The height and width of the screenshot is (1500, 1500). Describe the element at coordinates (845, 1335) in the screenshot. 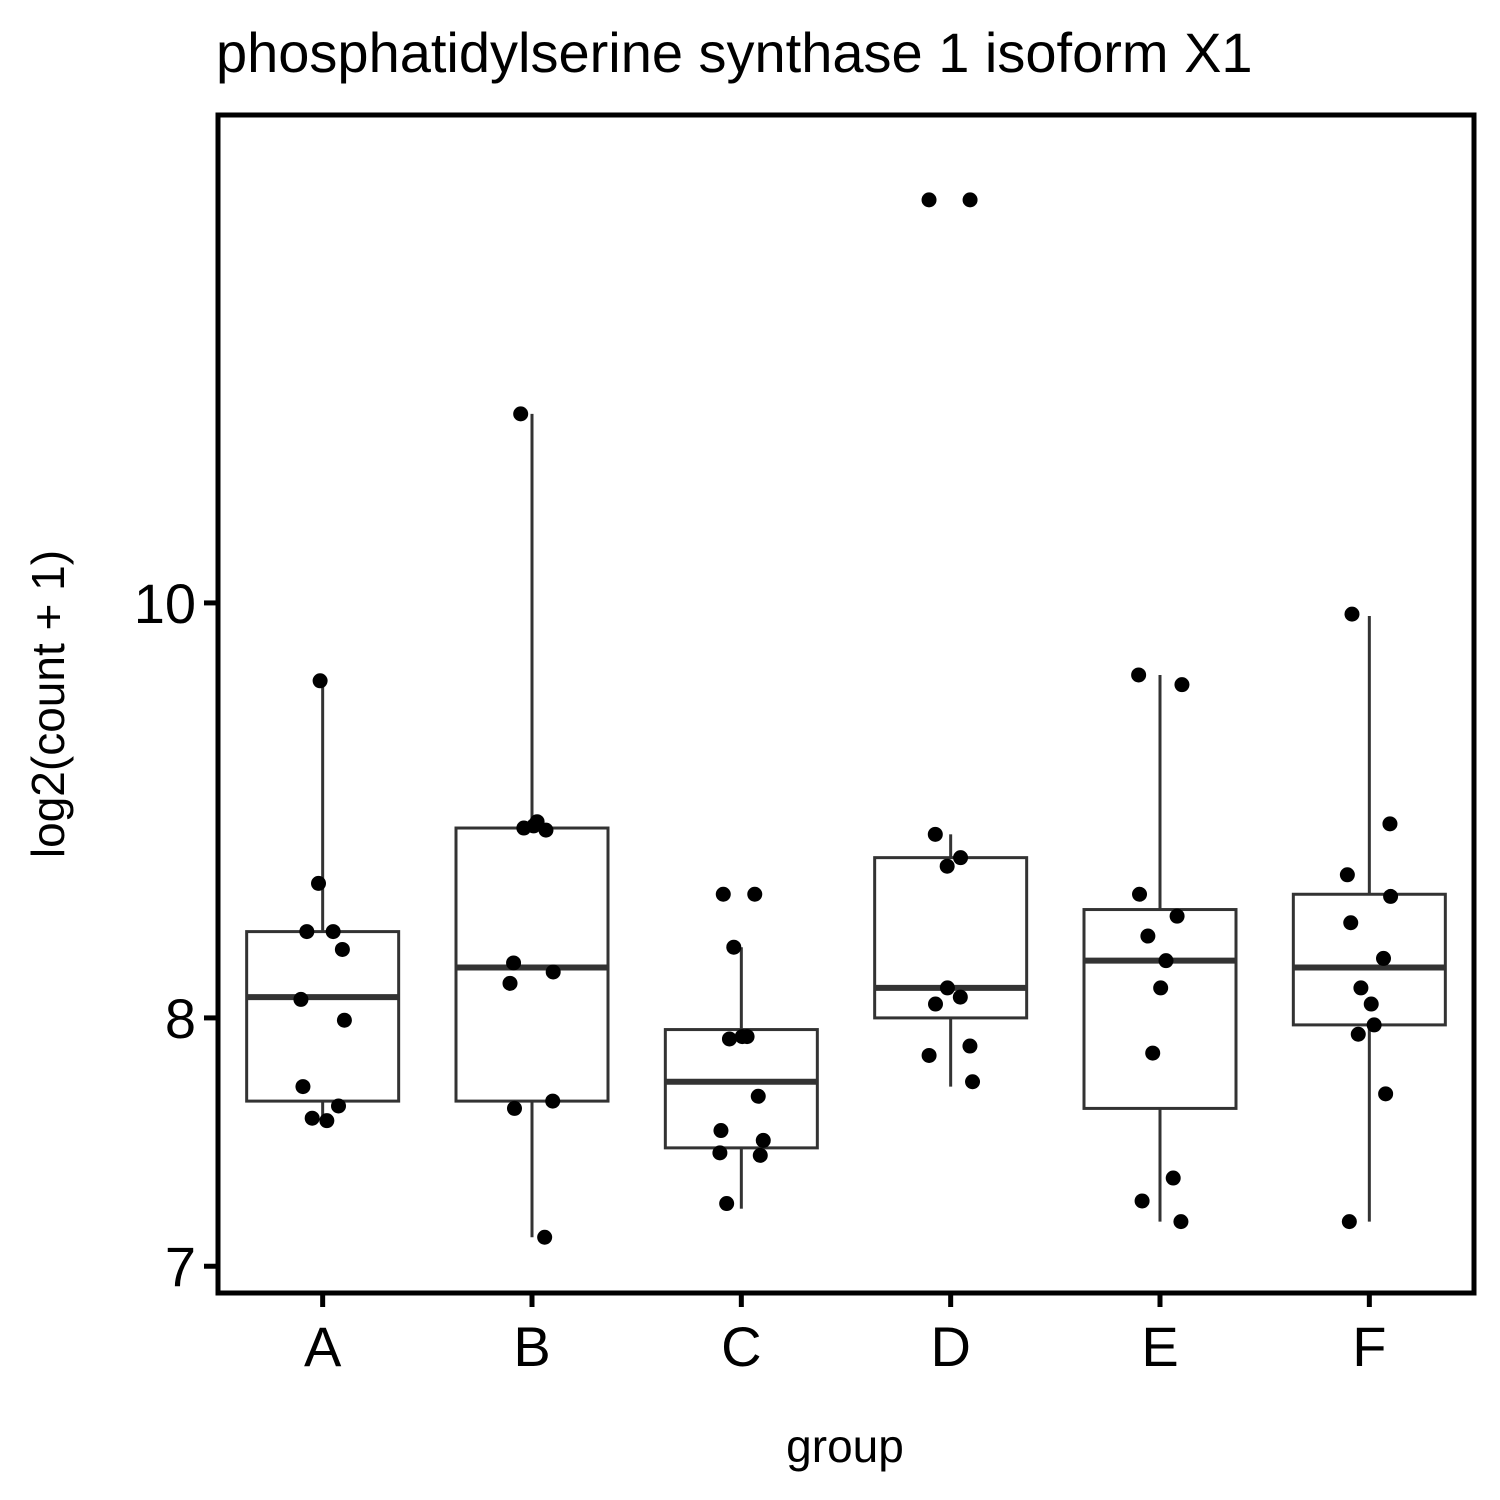

I see `x-axis: A B C D E F` at that location.